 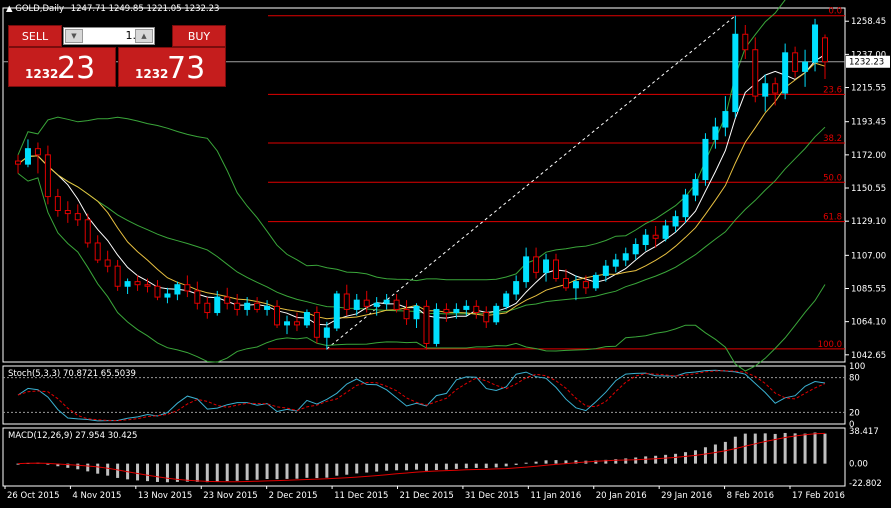 What do you see at coordinates (864, 432) in the screenshot?
I see `macd-level-label: 38.417` at bounding box center [864, 432].